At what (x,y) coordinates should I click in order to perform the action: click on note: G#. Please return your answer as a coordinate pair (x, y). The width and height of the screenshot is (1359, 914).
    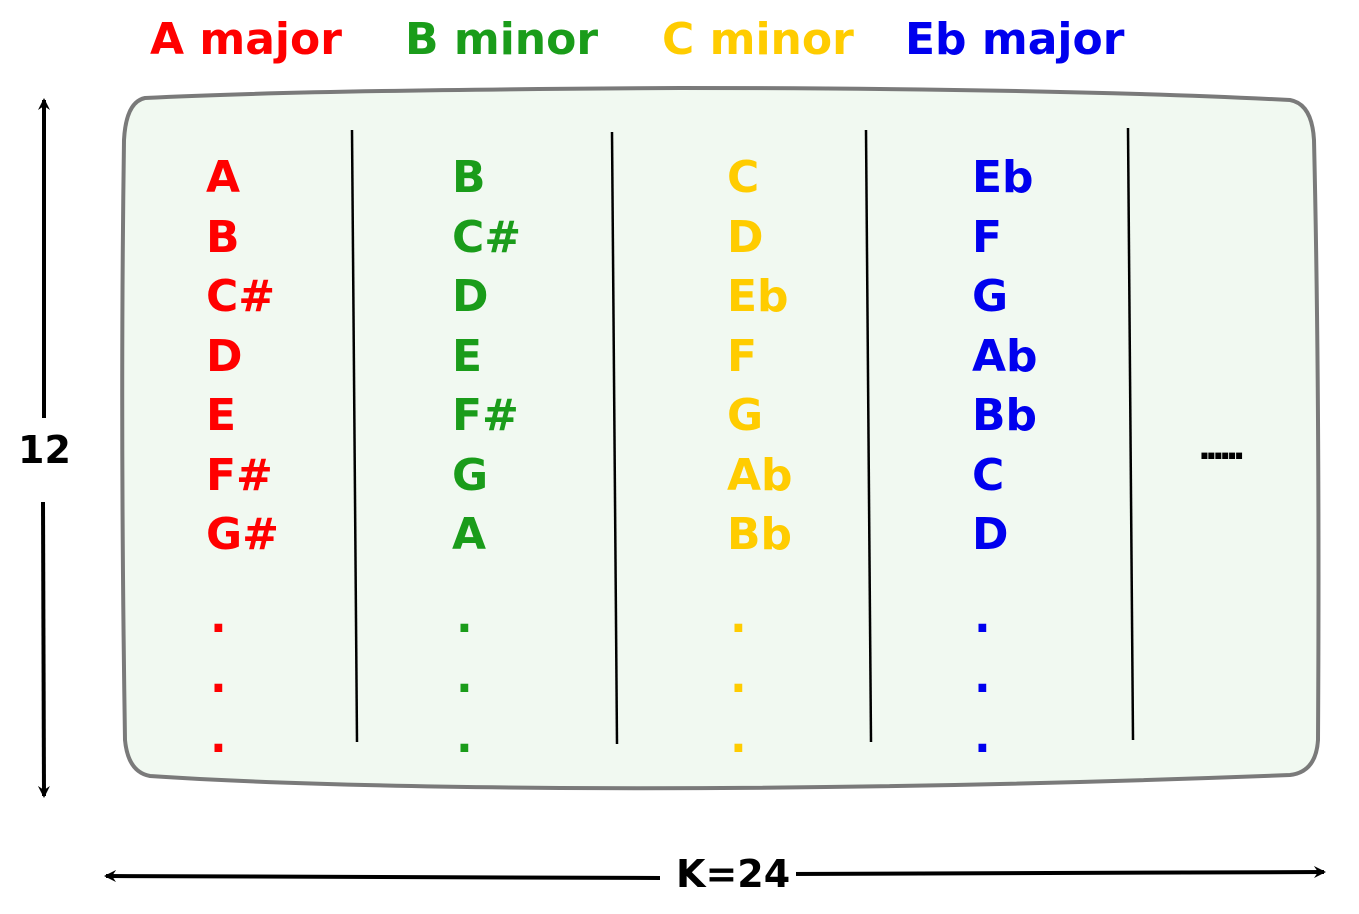
    Looking at the image, I should click on (242, 534).